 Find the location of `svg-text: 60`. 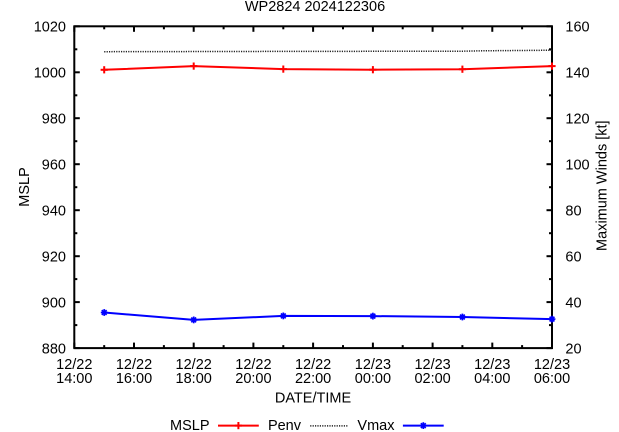

svg-text: 60 is located at coordinates (573, 258).